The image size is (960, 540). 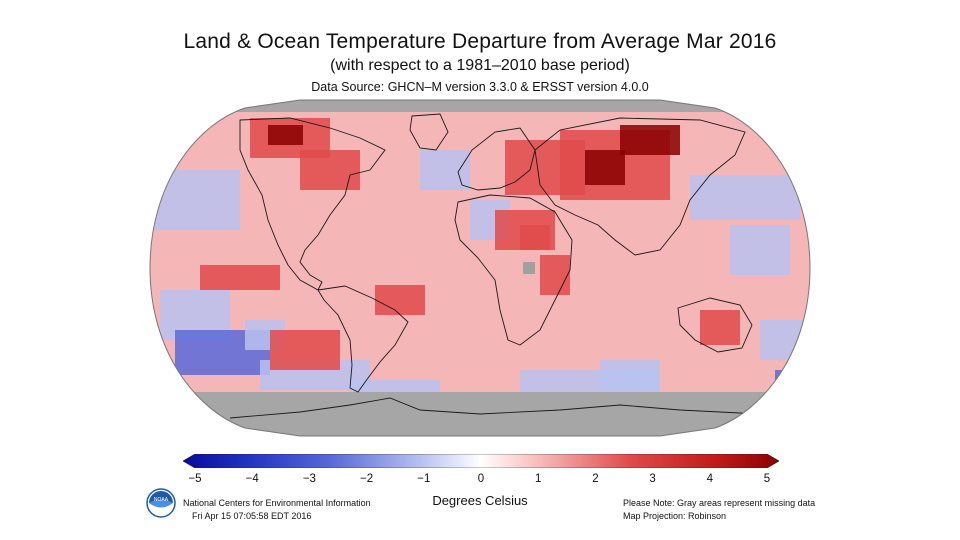 I want to click on colorbar, so click(x=481, y=461).